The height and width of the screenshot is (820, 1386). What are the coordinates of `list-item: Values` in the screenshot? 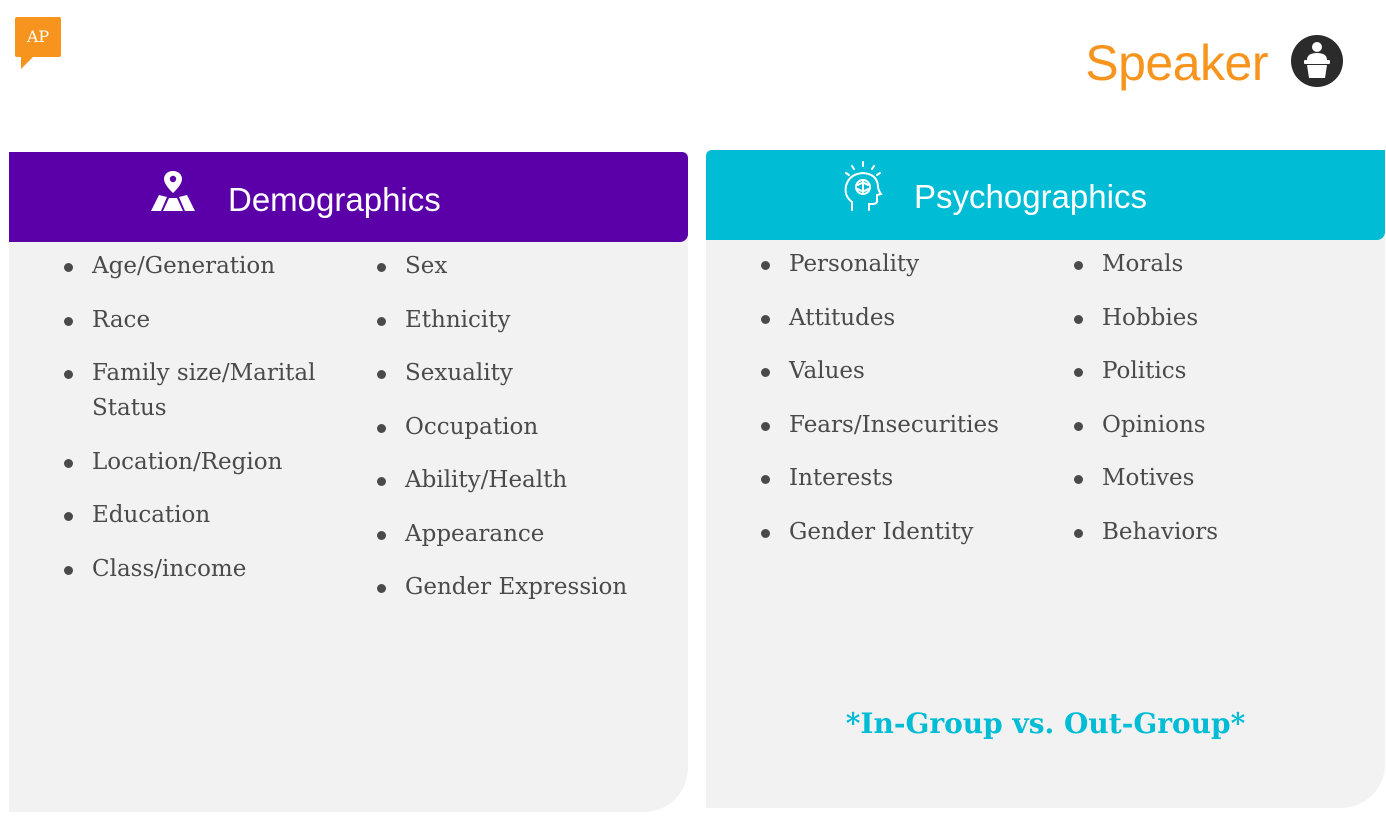 It's located at (903, 371).